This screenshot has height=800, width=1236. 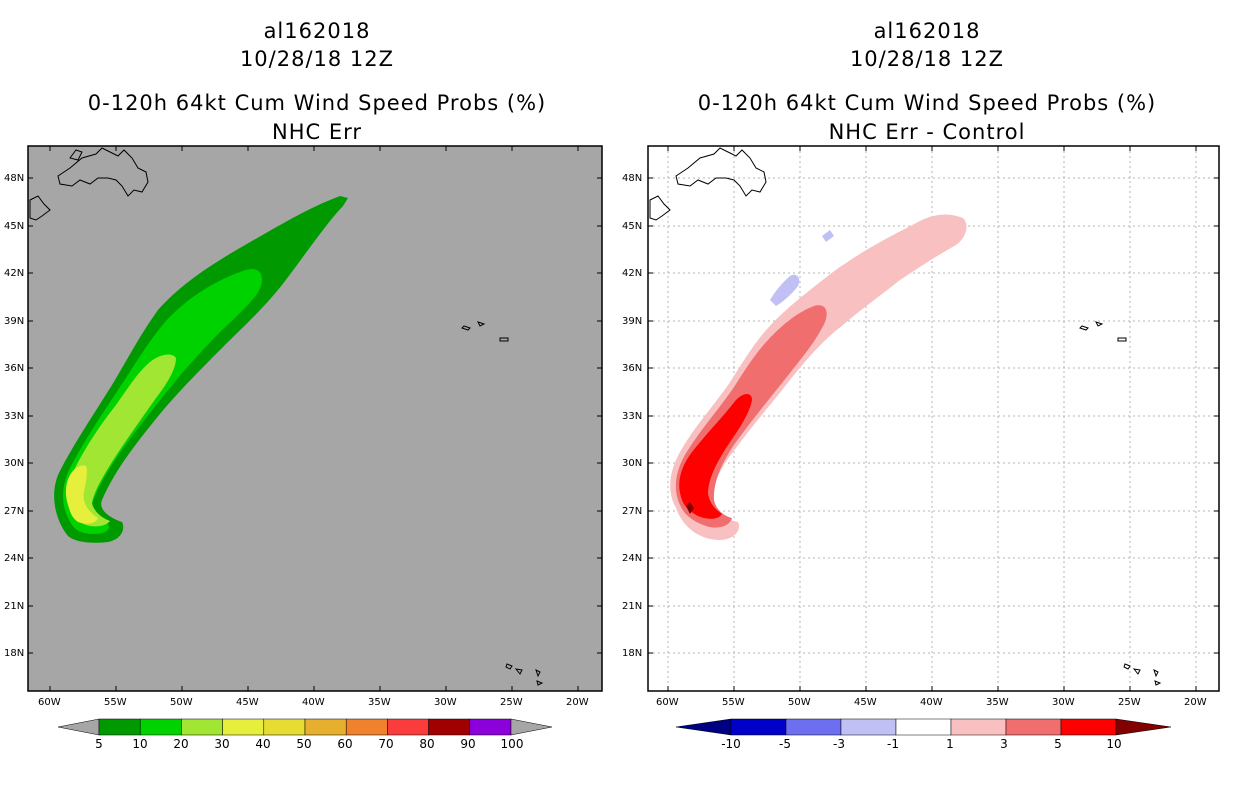 I want to click on lat-label: 18N, so click(x=632, y=653).